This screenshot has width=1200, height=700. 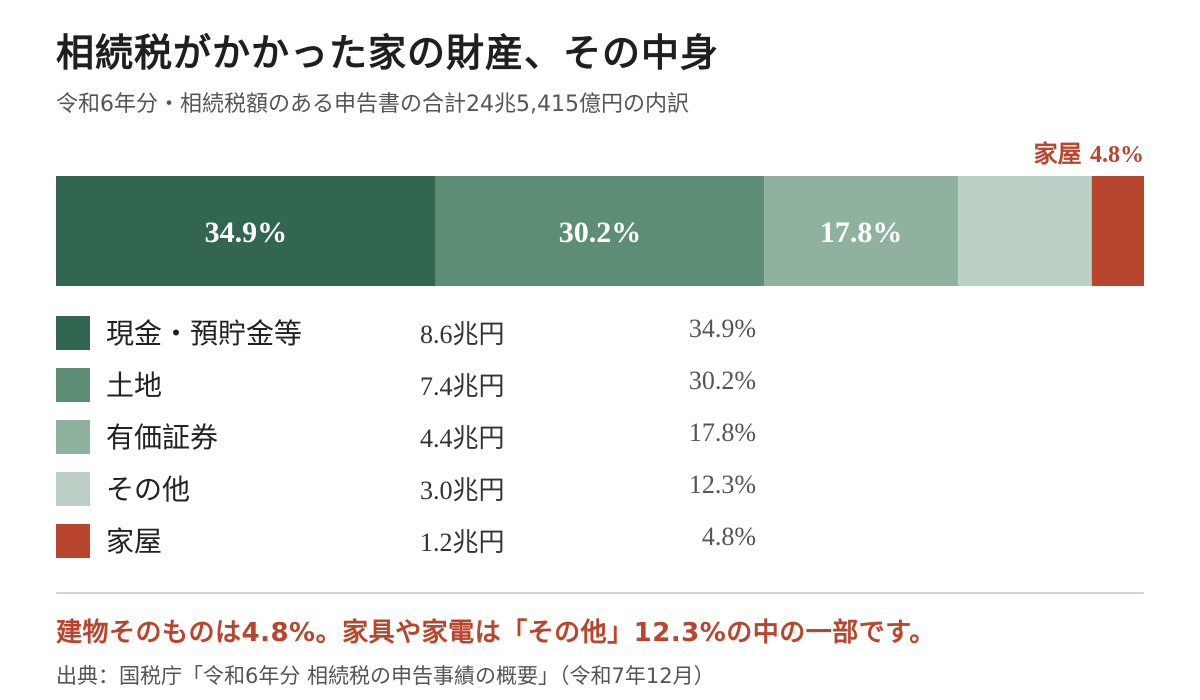 I want to click on house-callout: 家屋 4.8%, so click(x=1089, y=151).